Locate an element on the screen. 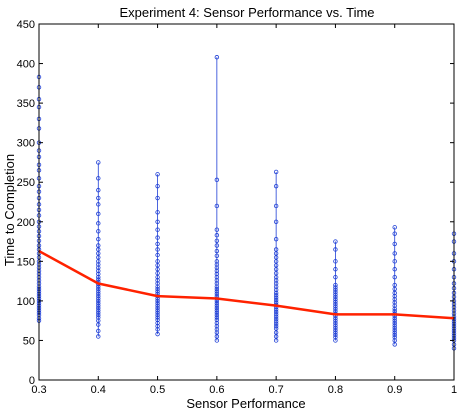  x-tick-label: 0.3 is located at coordinates (38, 390).